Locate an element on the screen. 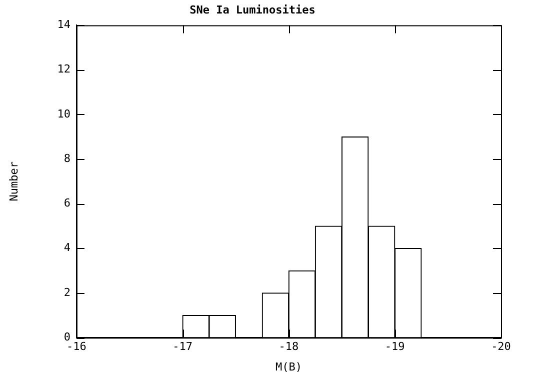 The width and height of the screenshot is (541, 382). x-axis-title: M(B) is located at coordinates (288, 367).